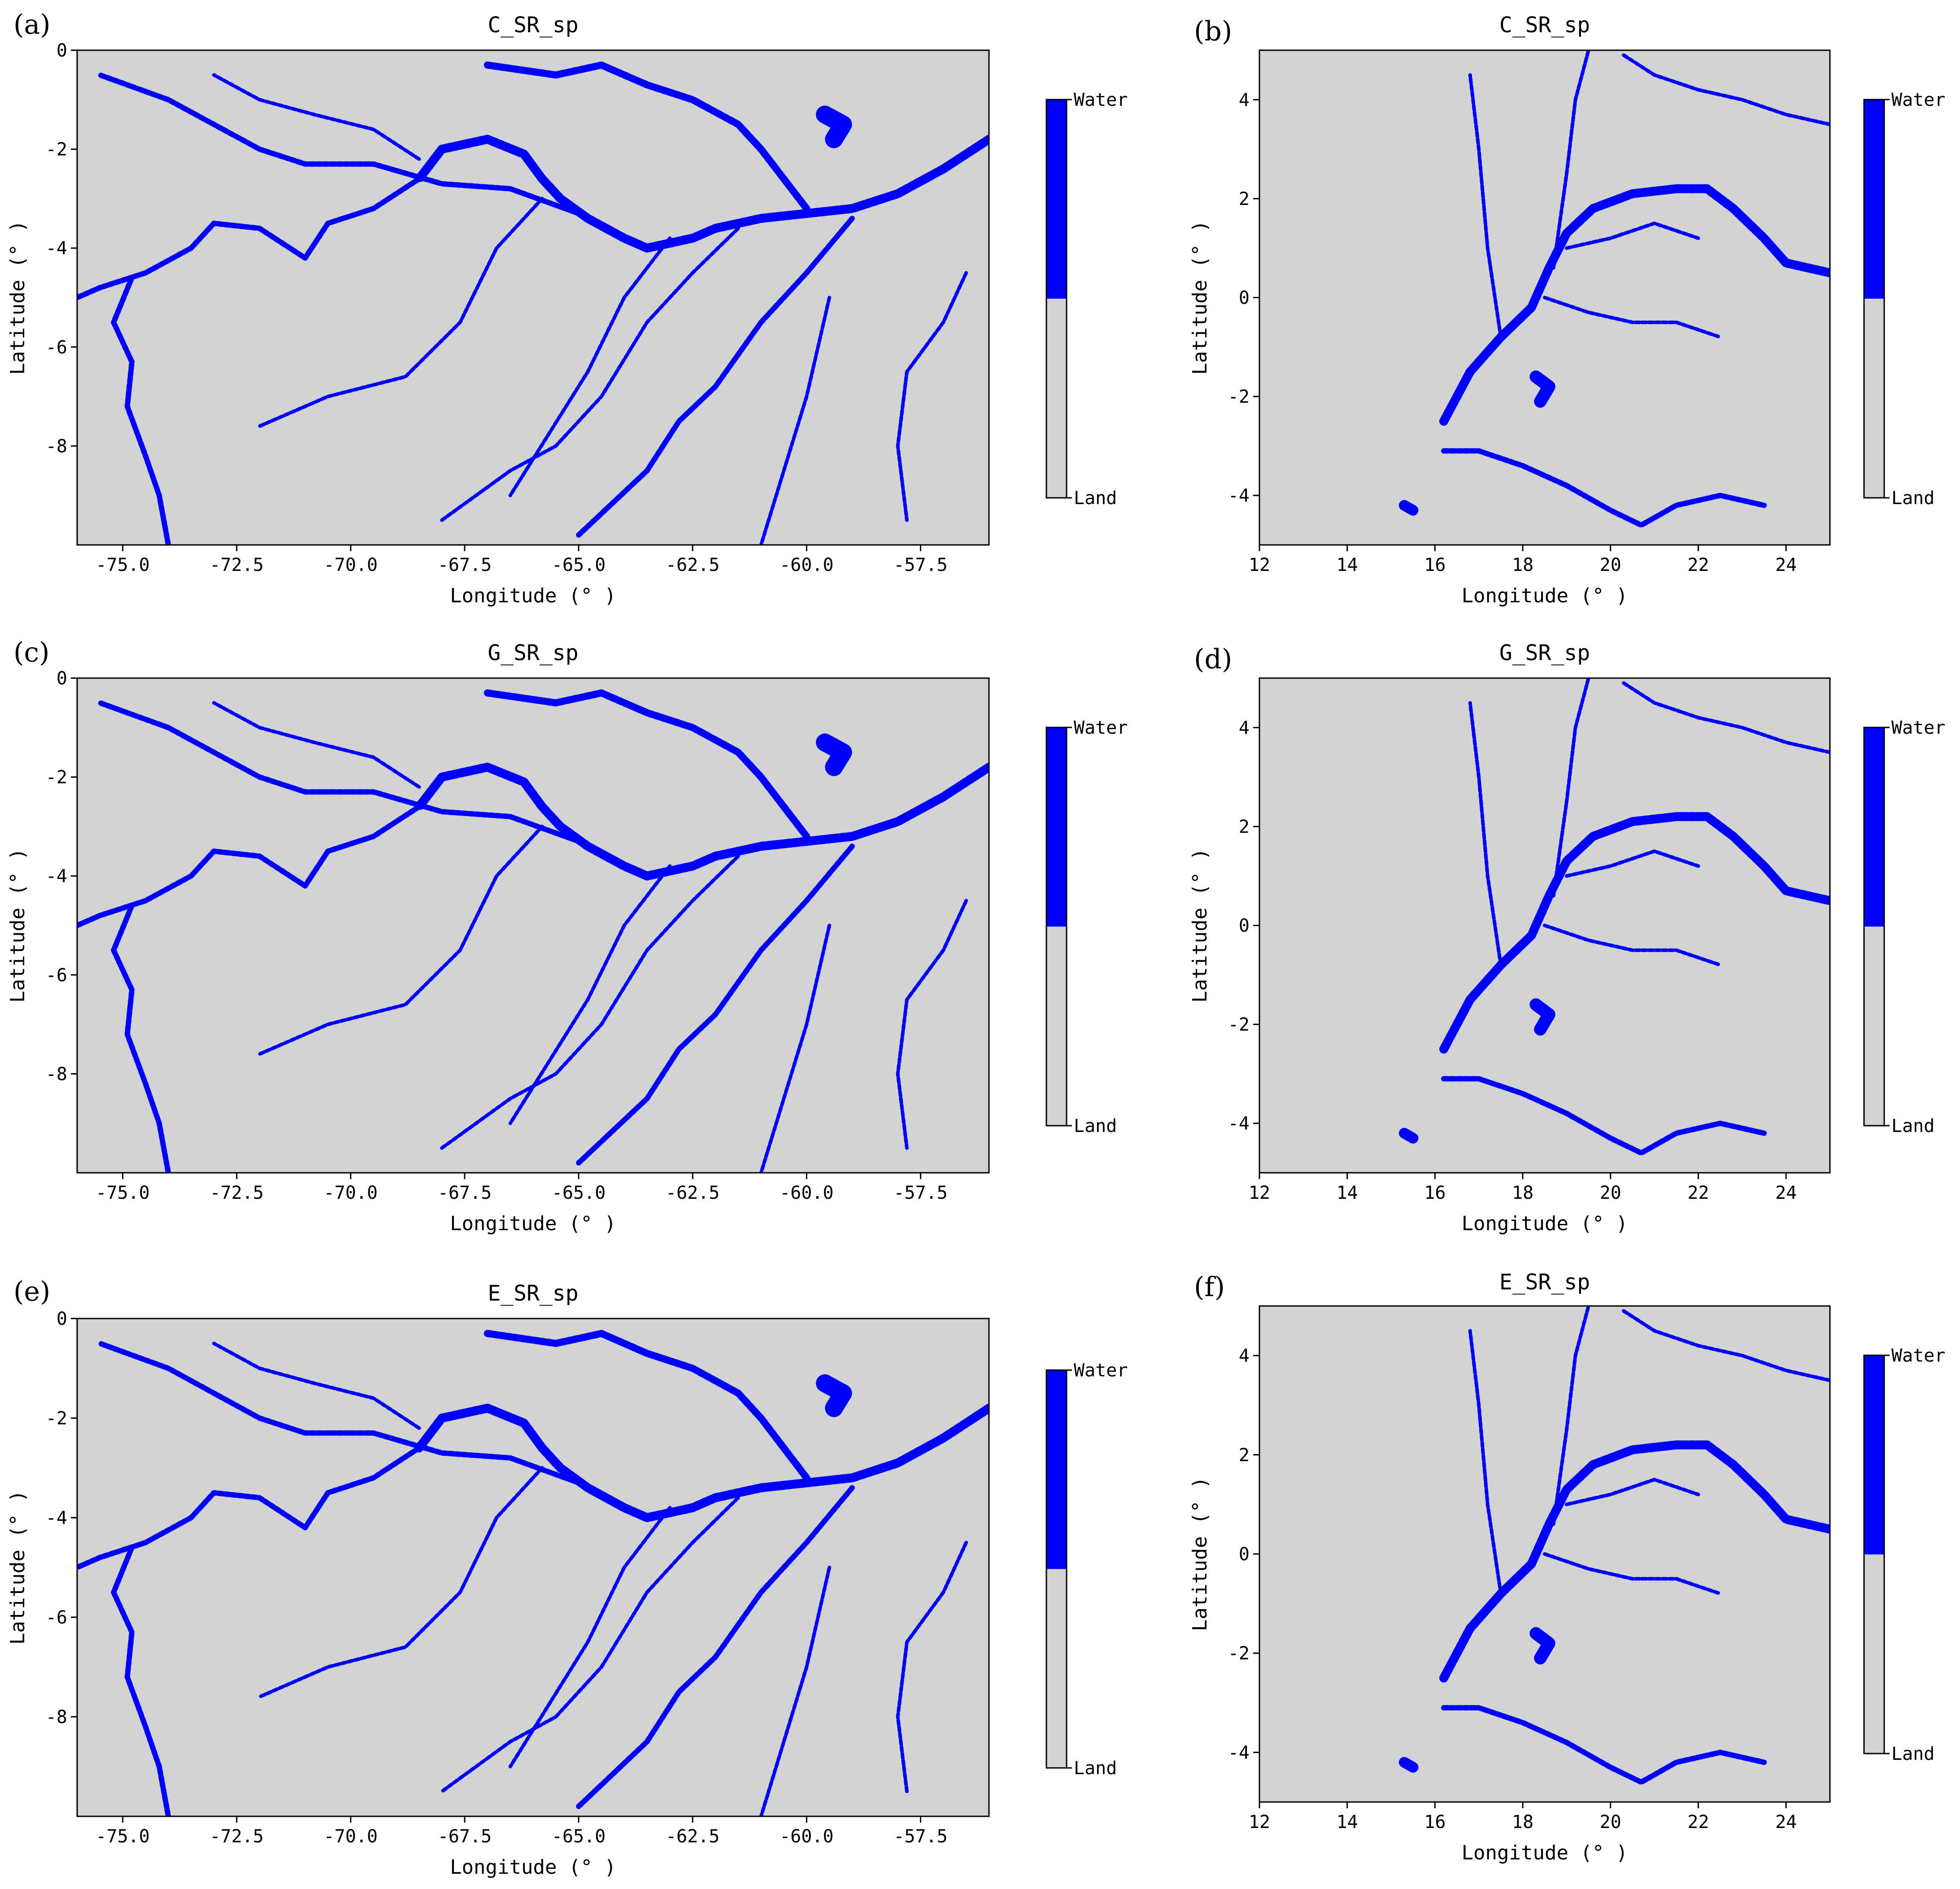 The height and width of the screenshot is (1889, 1960). I want to click on x-tick-label: 24, so click(1786, 1193).